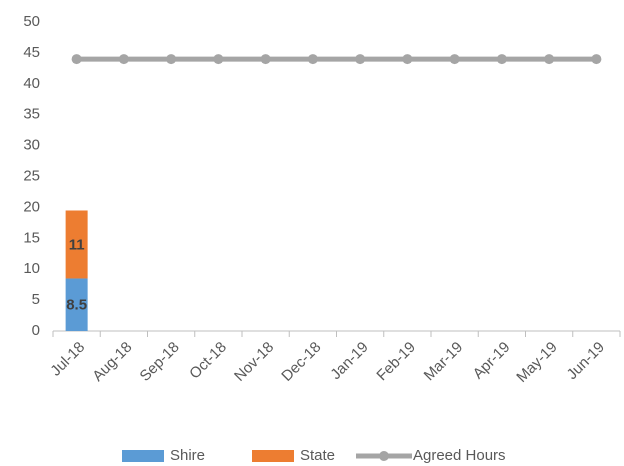 This screenshot has width=624, height=466. Describe the element at coordinates (36, 299) in the screenshot. I see `y-tick-label: 5` at that location.